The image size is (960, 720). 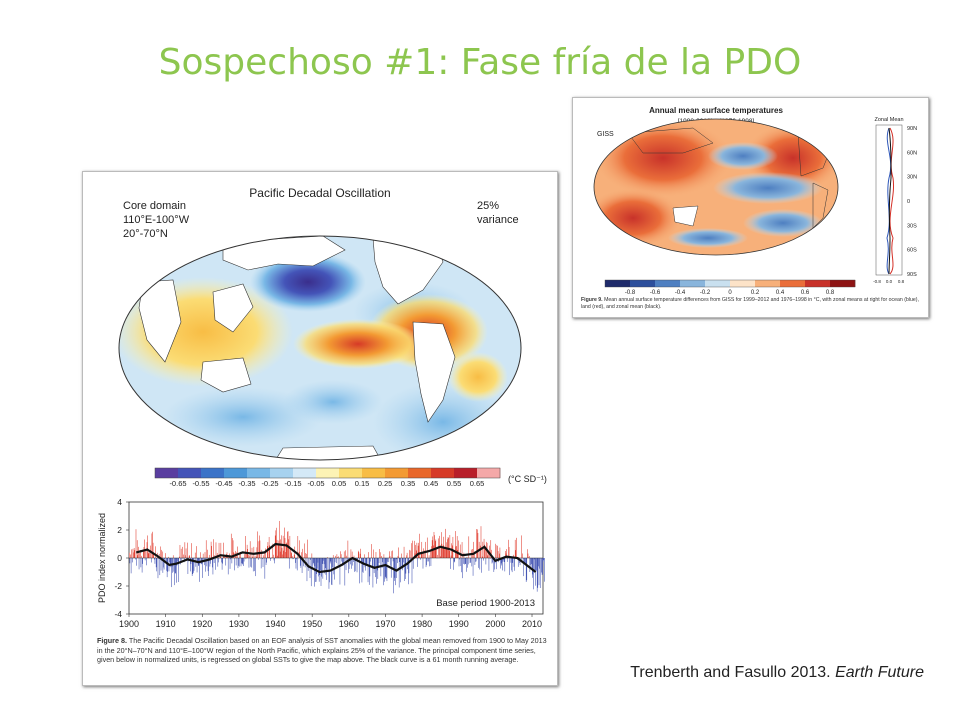 What do you see at coordinates (889, 281) in the screenshot?
I see `zonal-x-label: 0.0` at bounding box center [889, 281].